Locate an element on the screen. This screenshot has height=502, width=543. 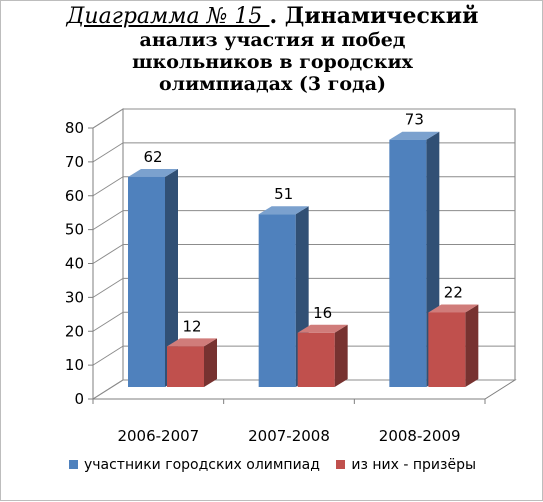
y-tick-label-70: 70 is located at coordinates (74, 162).